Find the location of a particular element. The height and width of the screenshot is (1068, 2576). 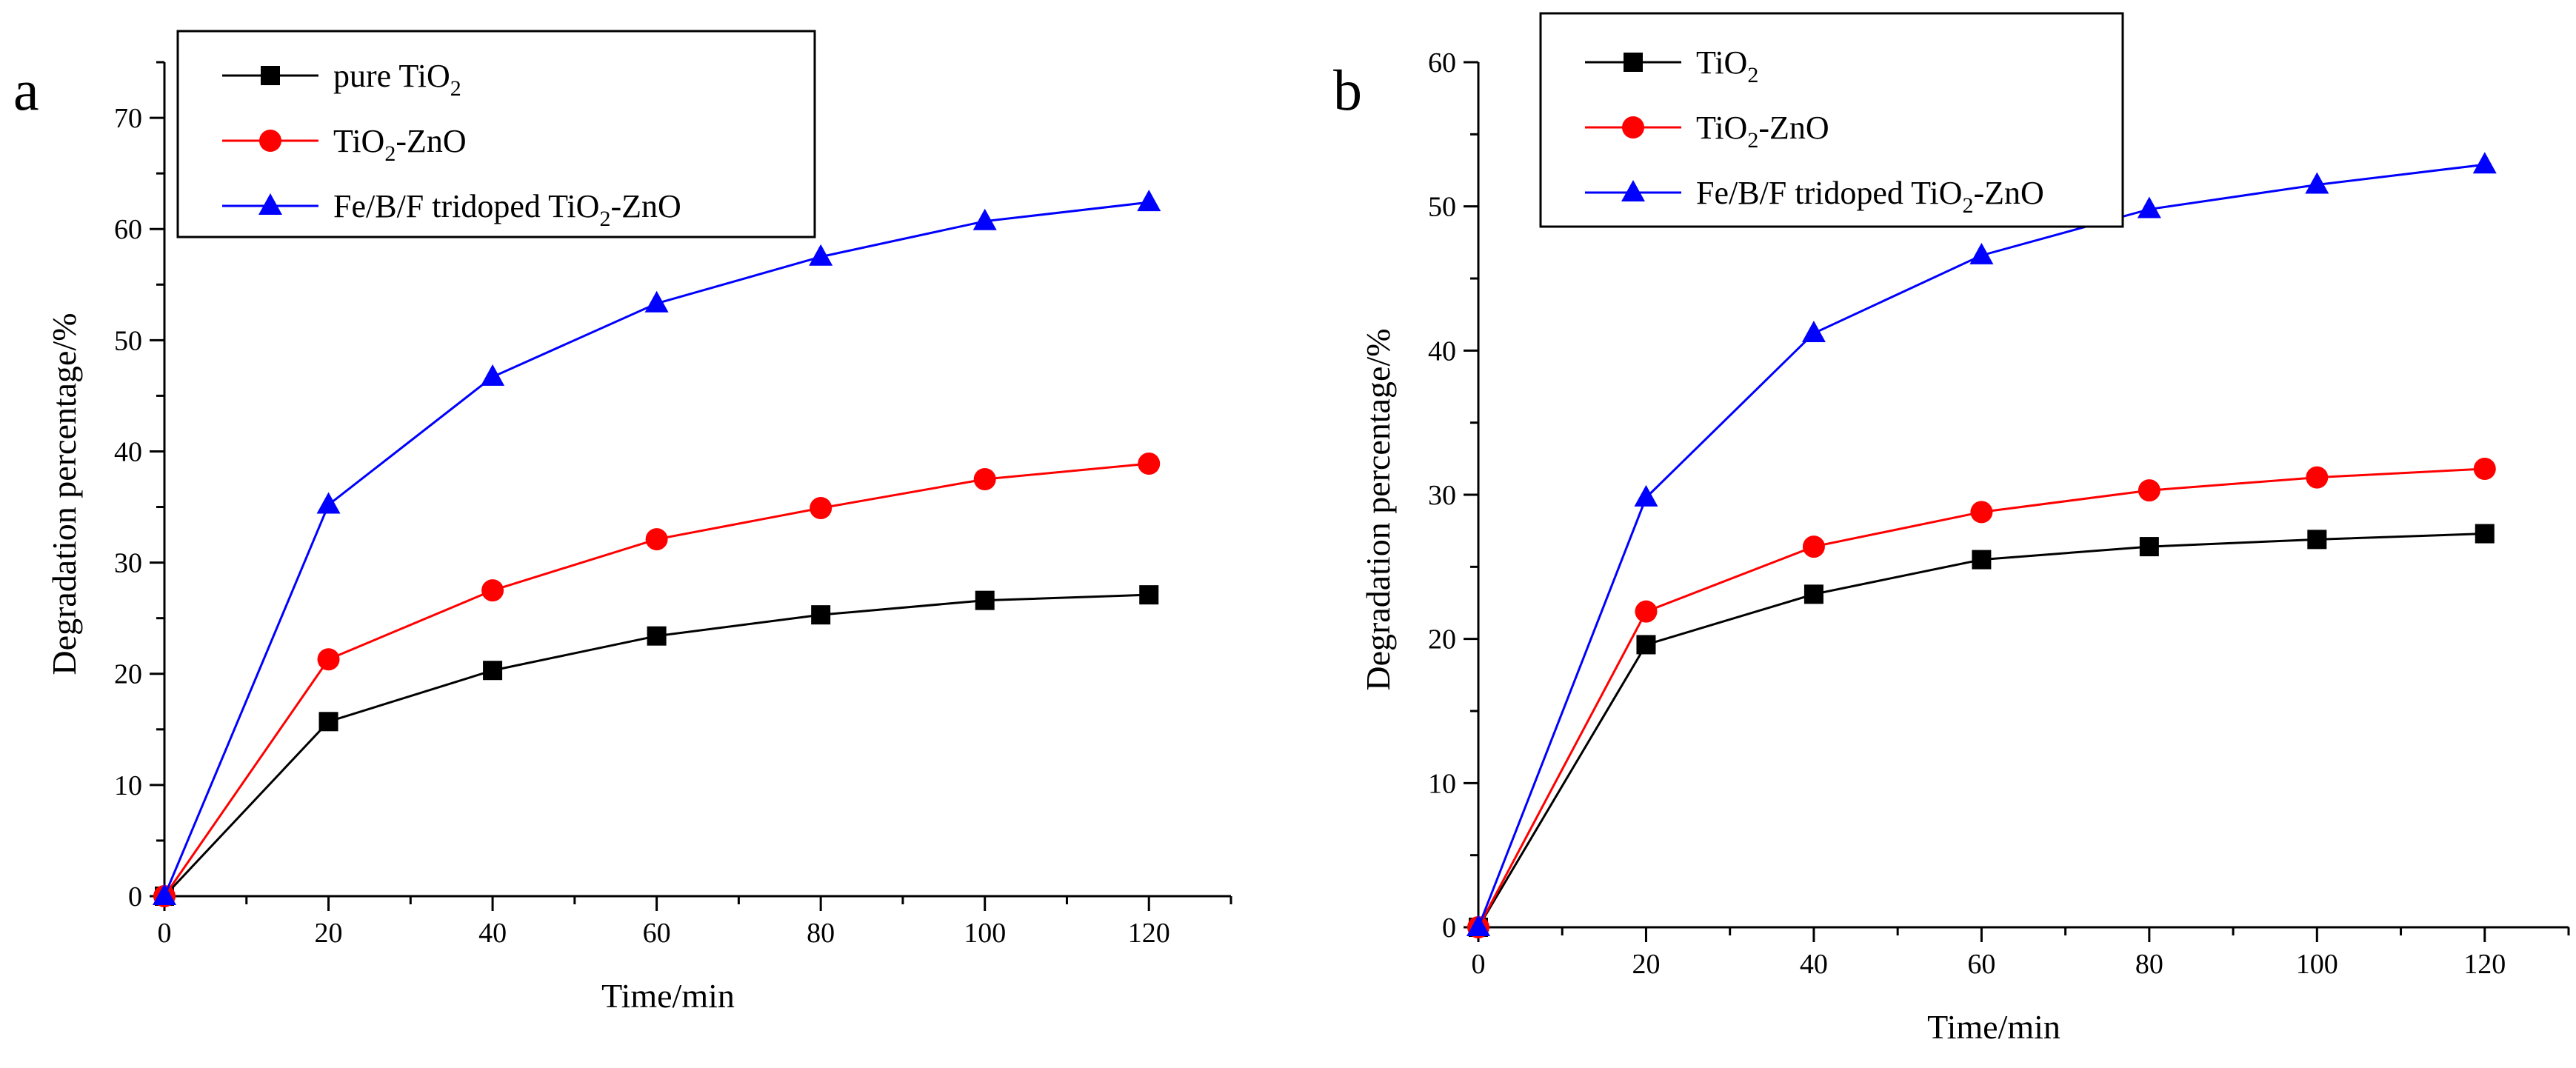

legend: TiO2 TiO2-ZnO Fe/B/F tridoped TiO2-ZnO is located at coordinates (1831, 120).